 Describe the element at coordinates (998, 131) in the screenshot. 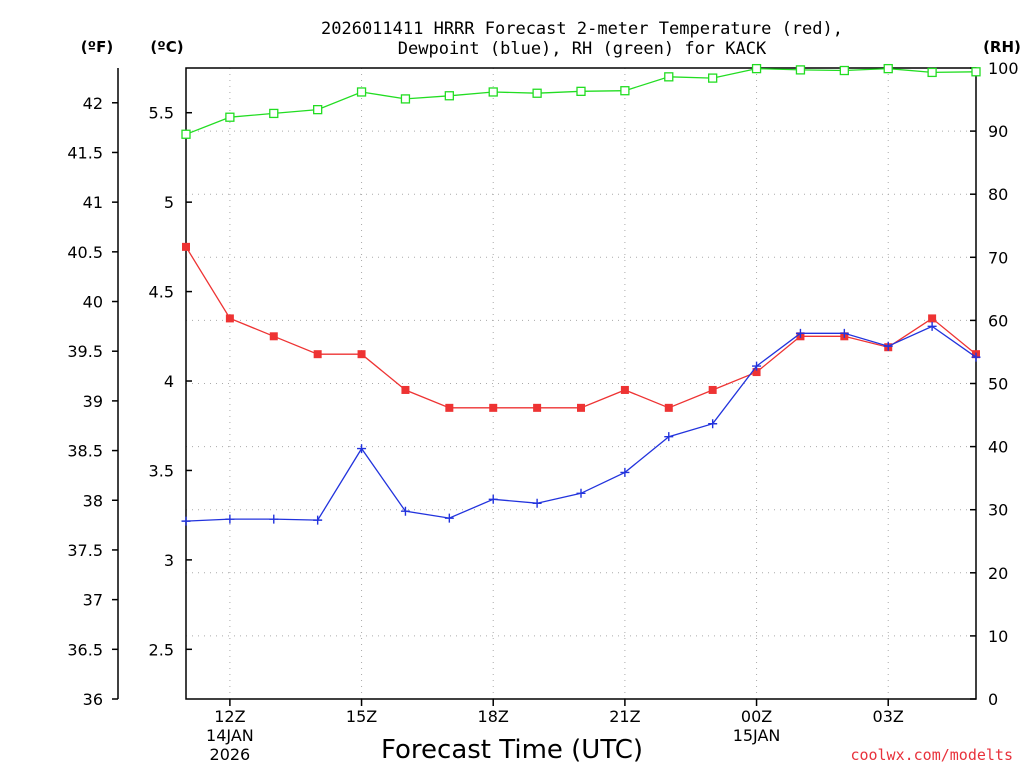

I see `right-axis-tick-label: 90` at that location.